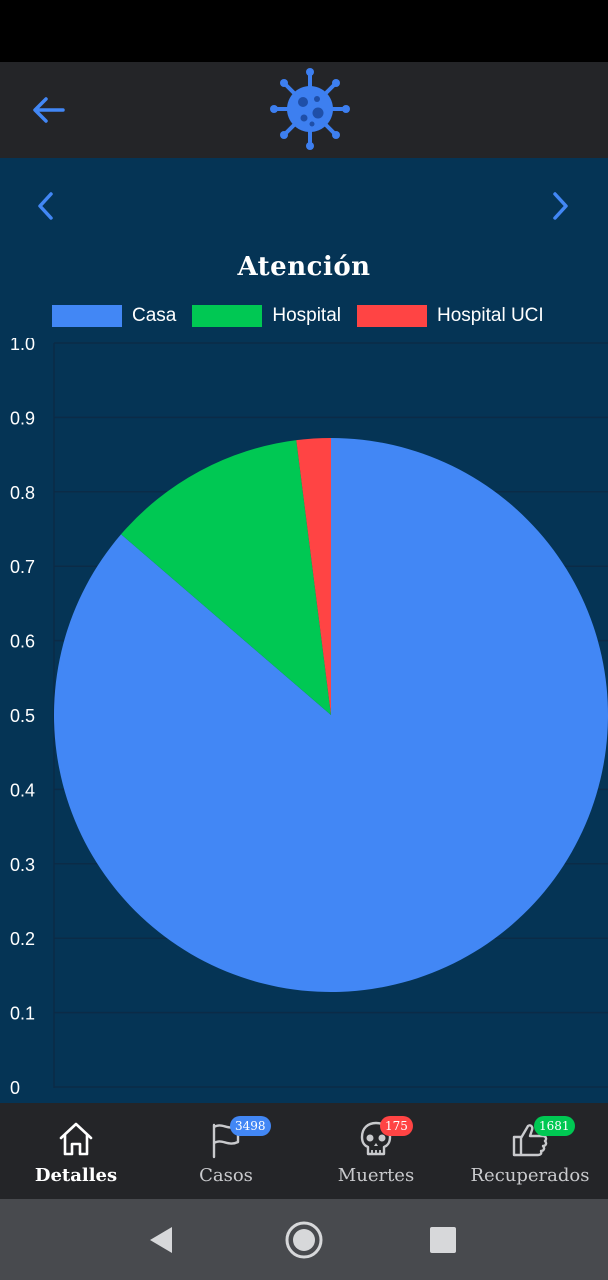 This screenshot has width=608, height=1280. I want to click on y-tick-label: 0.6, so click(22, 642).